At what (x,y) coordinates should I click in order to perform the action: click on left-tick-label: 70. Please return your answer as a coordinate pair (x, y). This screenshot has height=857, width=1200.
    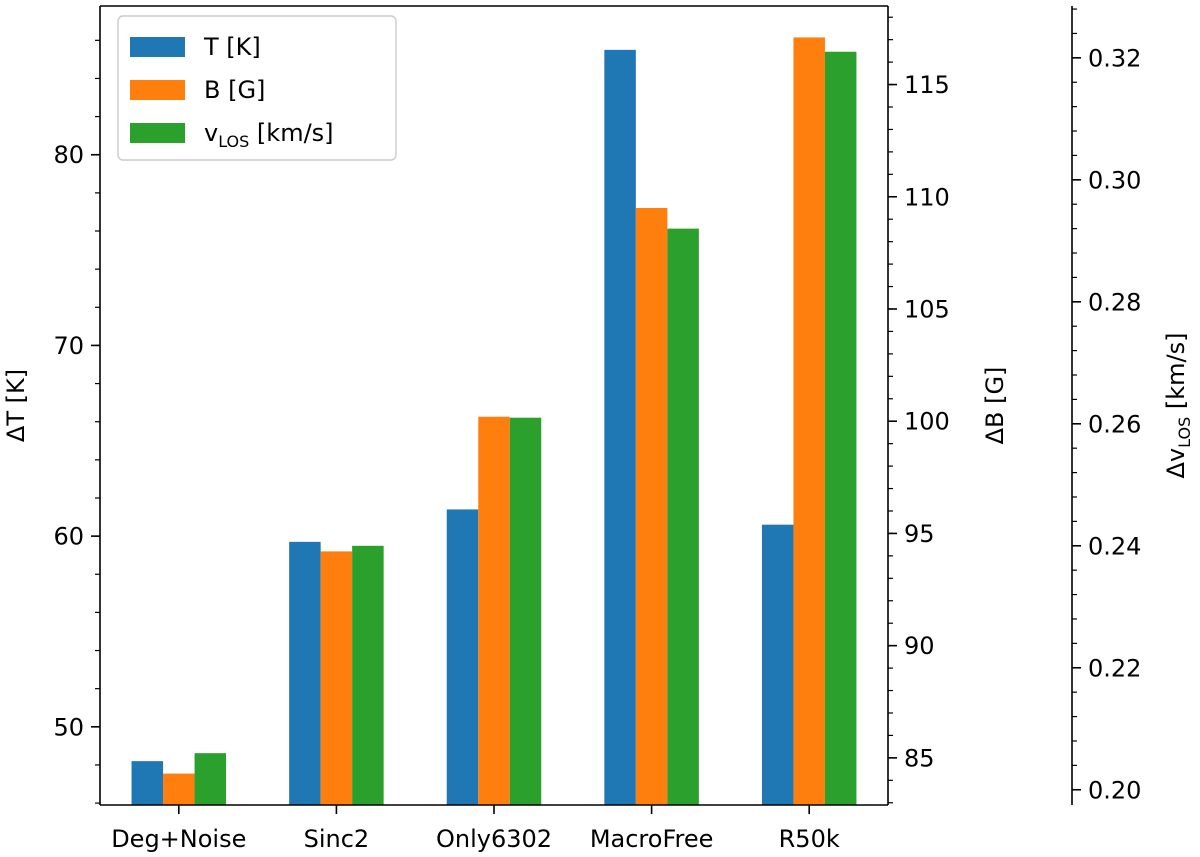
    Looking at the image, I should click on (68, 346).